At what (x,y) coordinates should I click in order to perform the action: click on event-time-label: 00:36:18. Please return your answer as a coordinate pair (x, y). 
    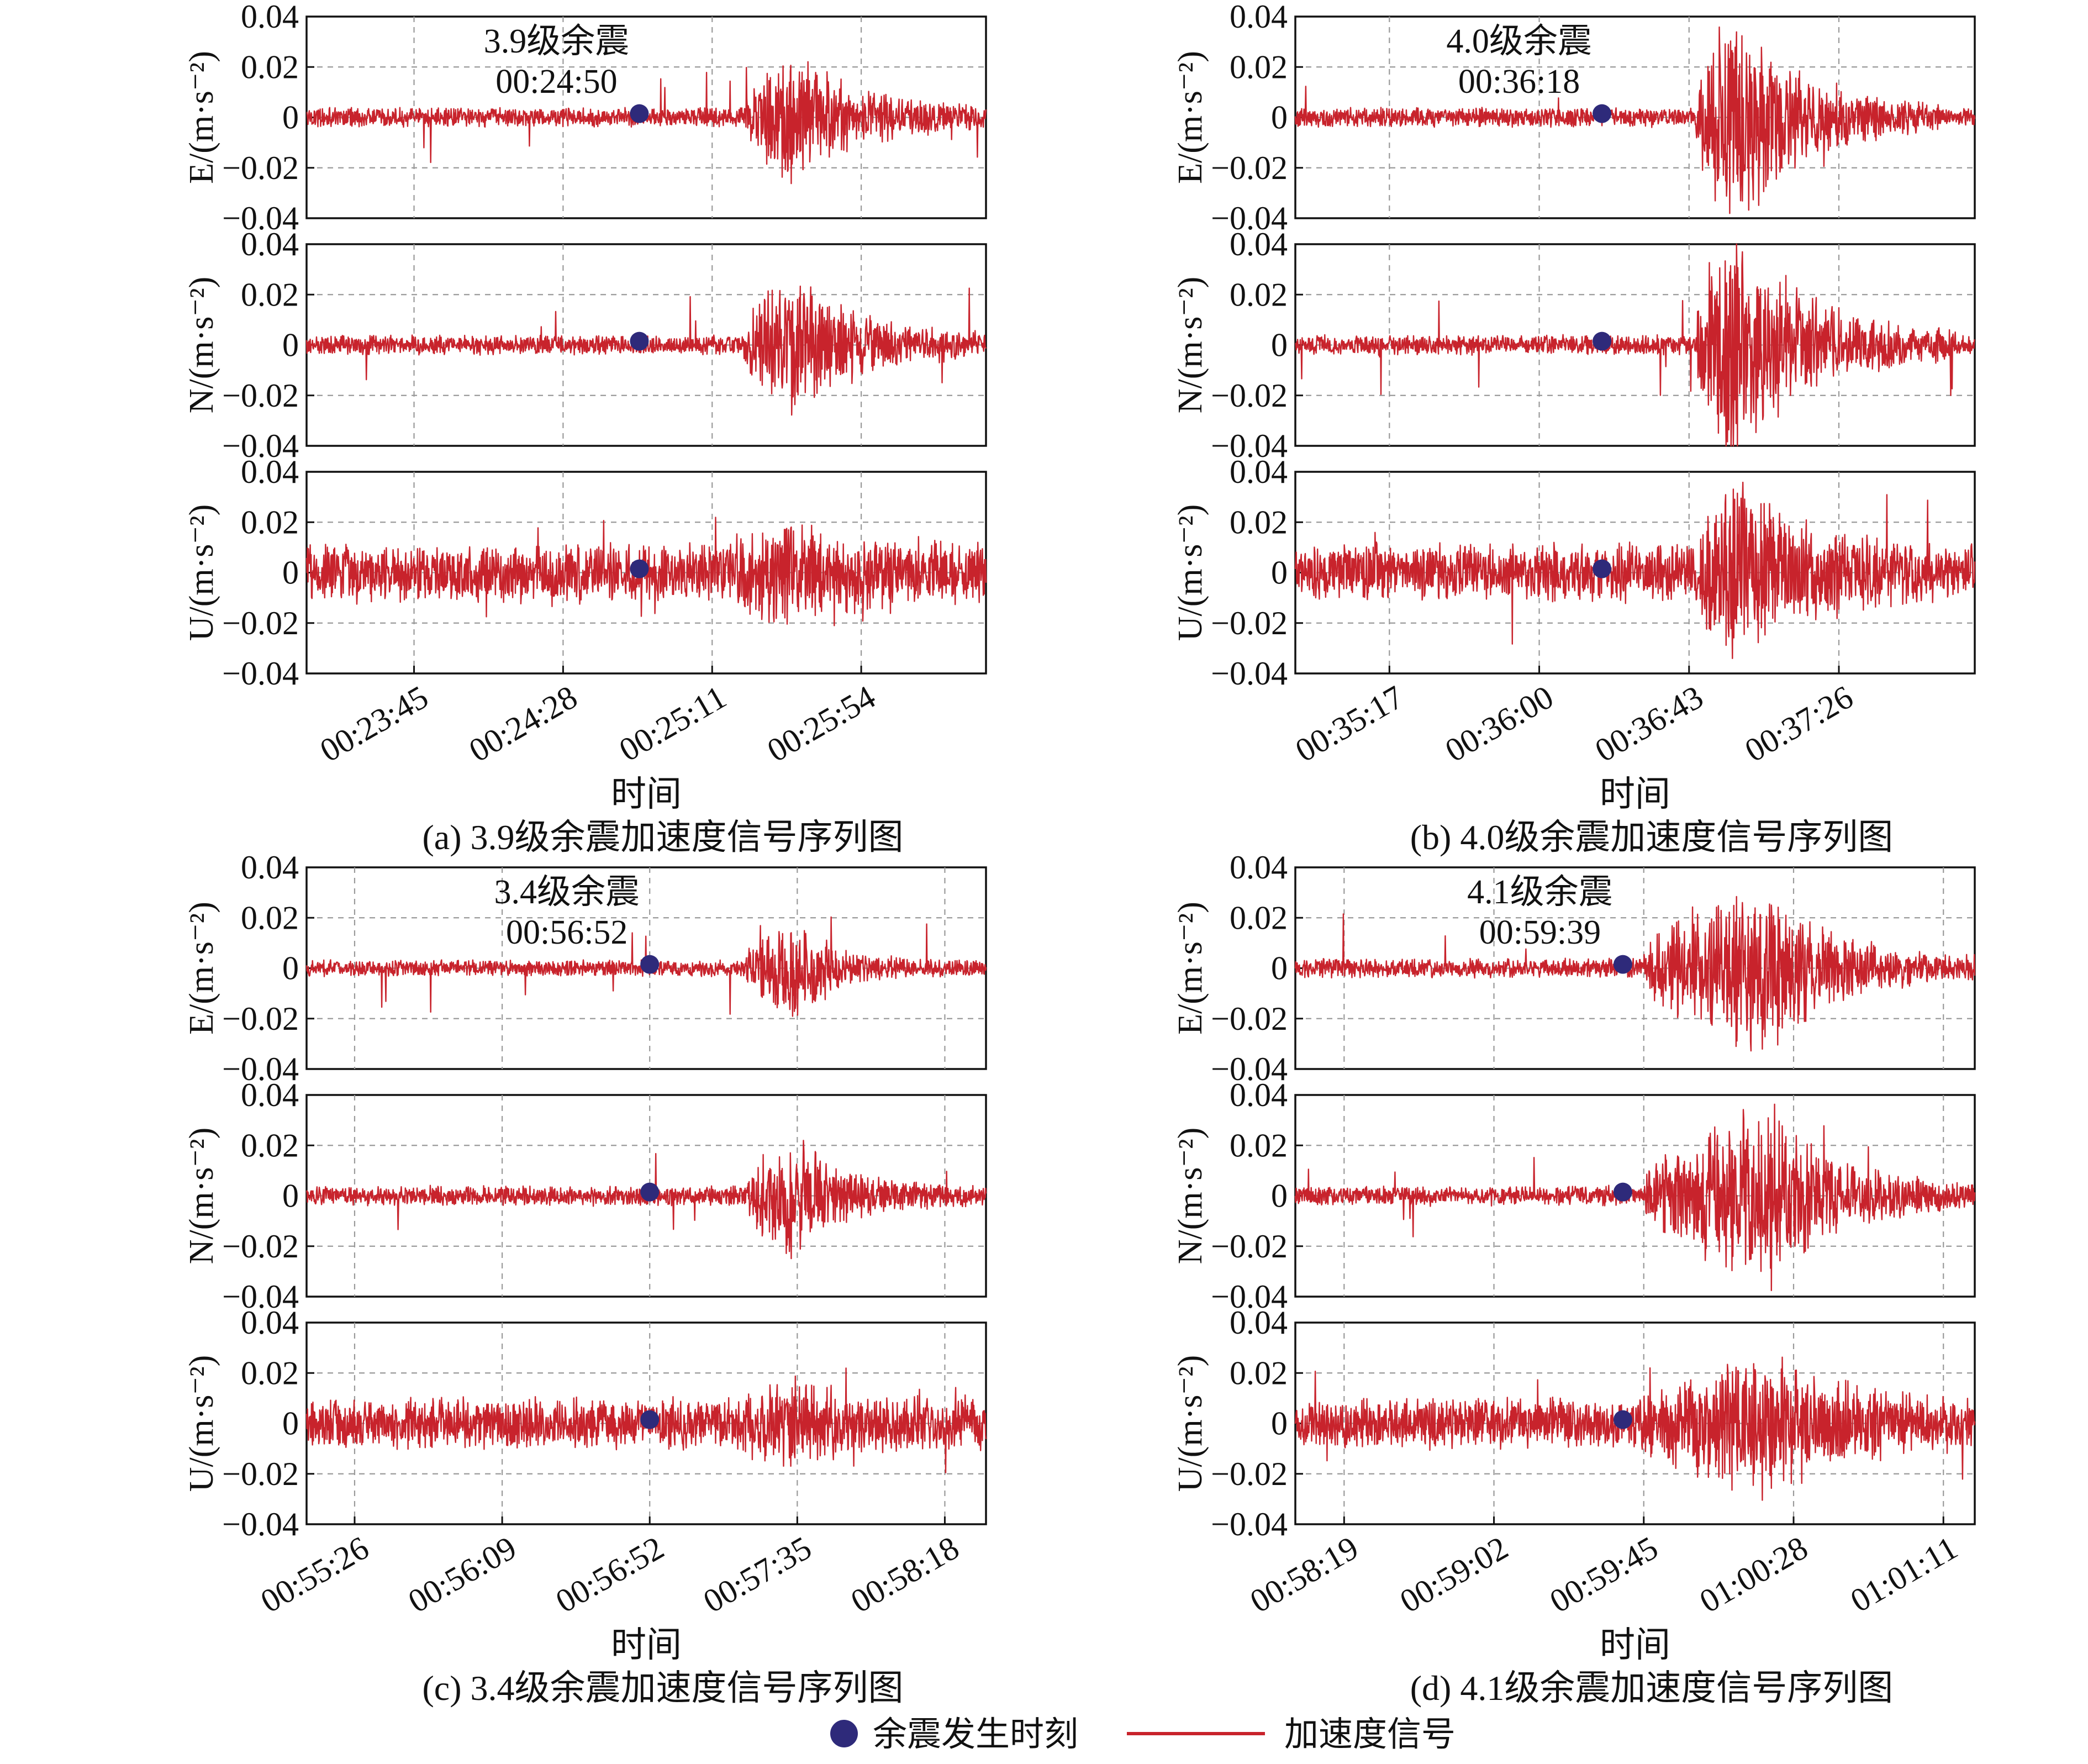
    Looking at the image, I should click on (1519, 82).